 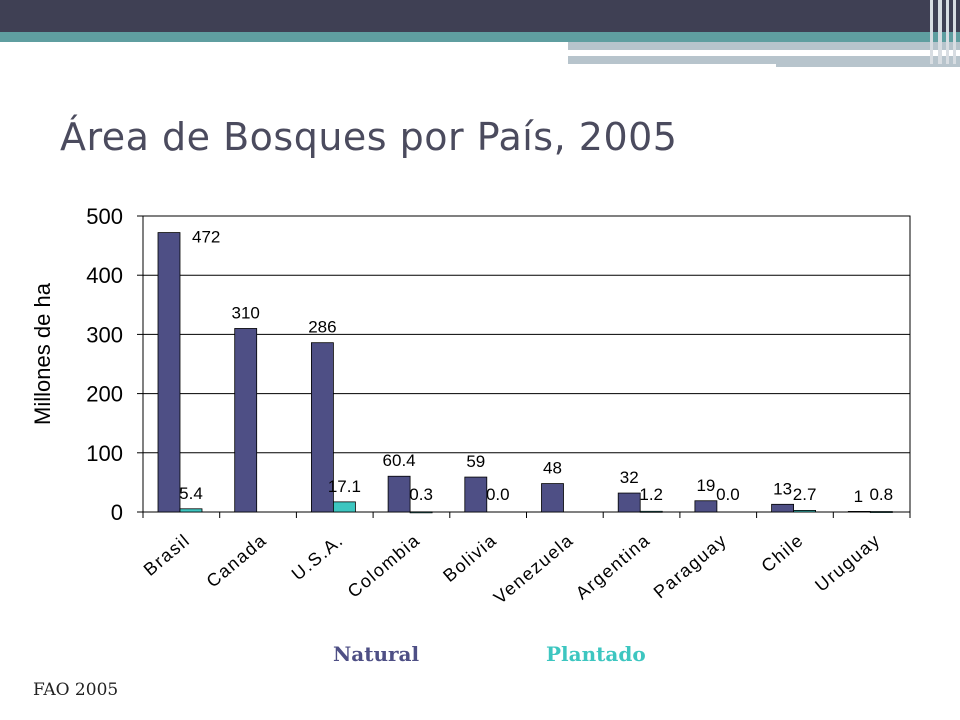 What do you see at coordinates (369, 137) in the screenshot?
I see `page-title: Área de Bosques por País, 2005` at bounding box center [369, 137].